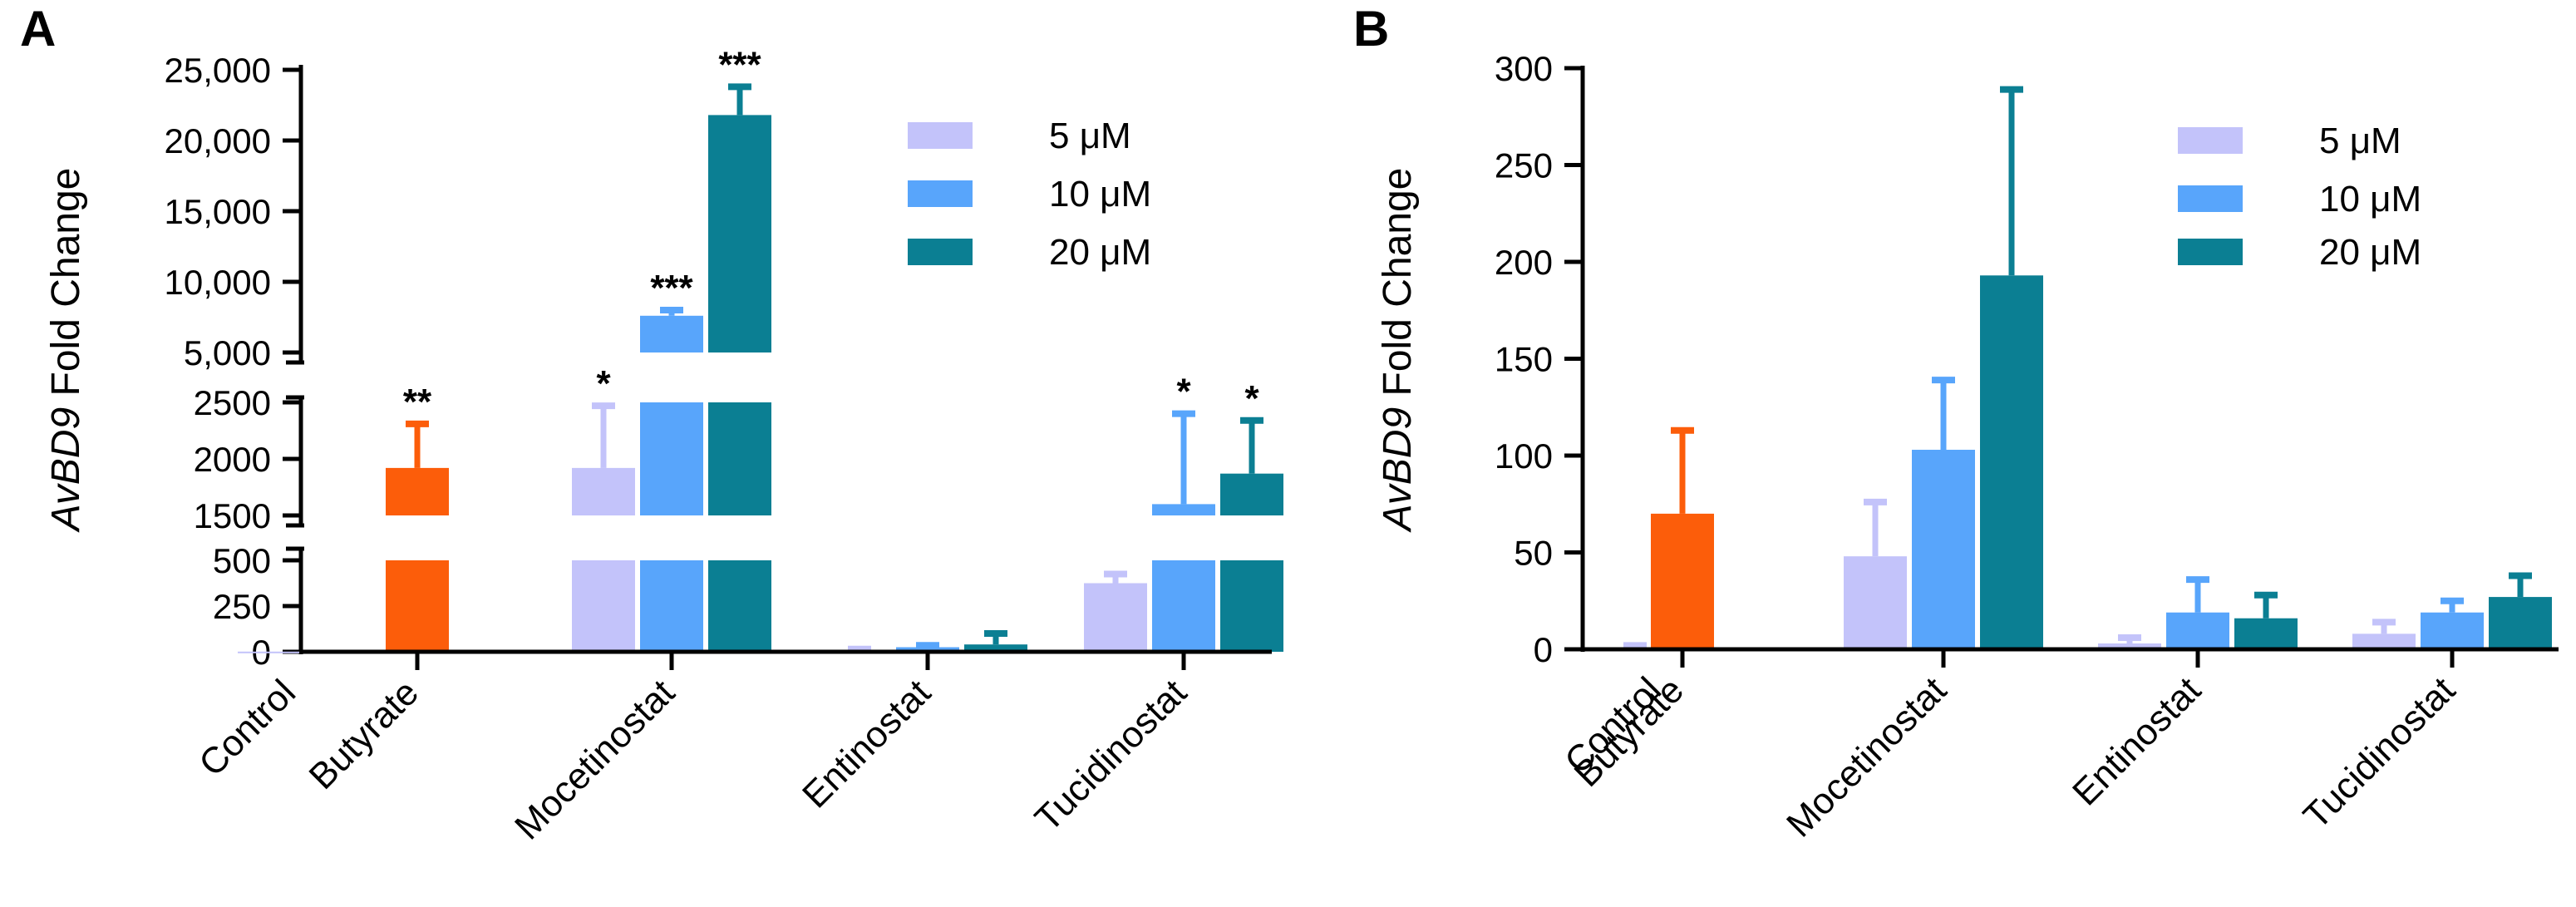  Describe the element at coordinates (2129, 646) in the screenshot. I see `bar-entinostat-5m` at that location.